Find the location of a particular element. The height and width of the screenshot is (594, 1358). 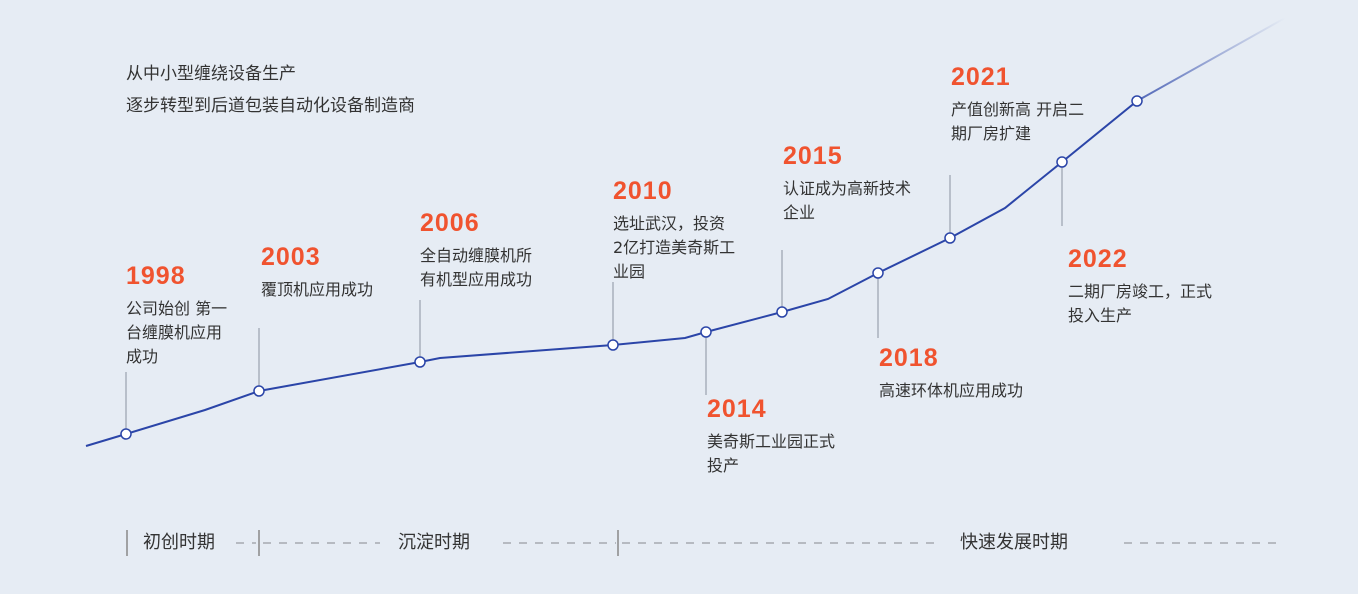

event-year: 2015 is located at coordinates (813, 156).